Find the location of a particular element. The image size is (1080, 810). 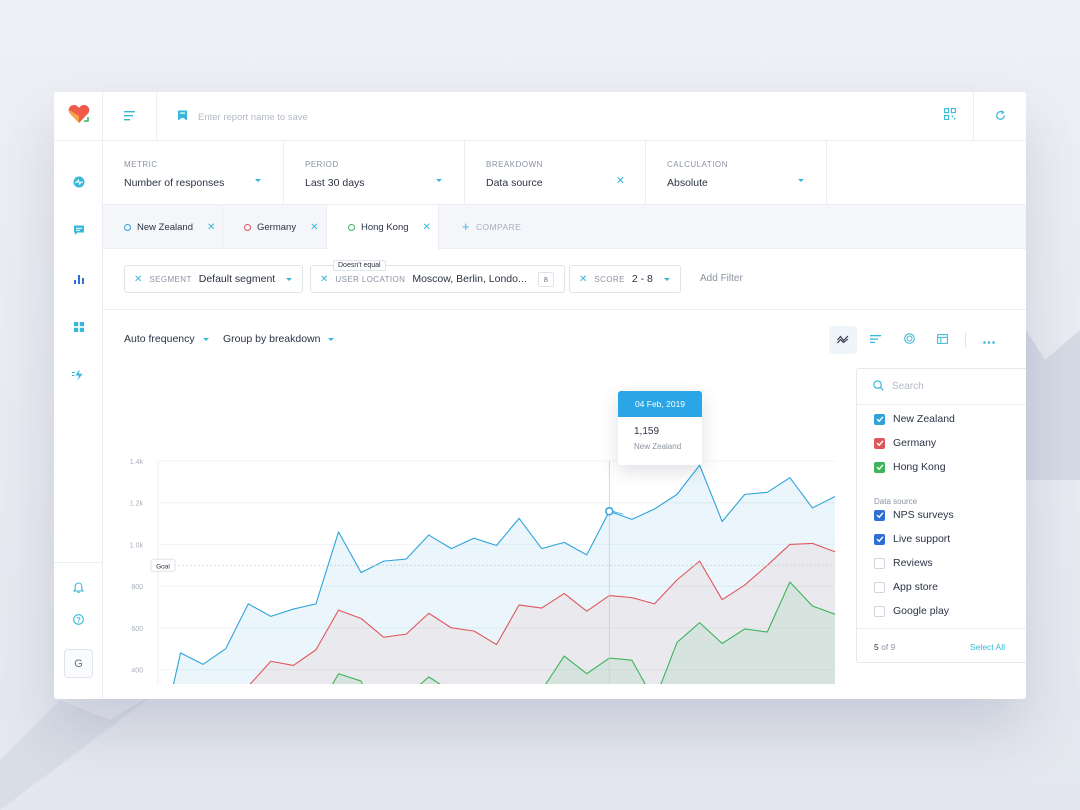

target-view-button is located at coordinates (909, 340).